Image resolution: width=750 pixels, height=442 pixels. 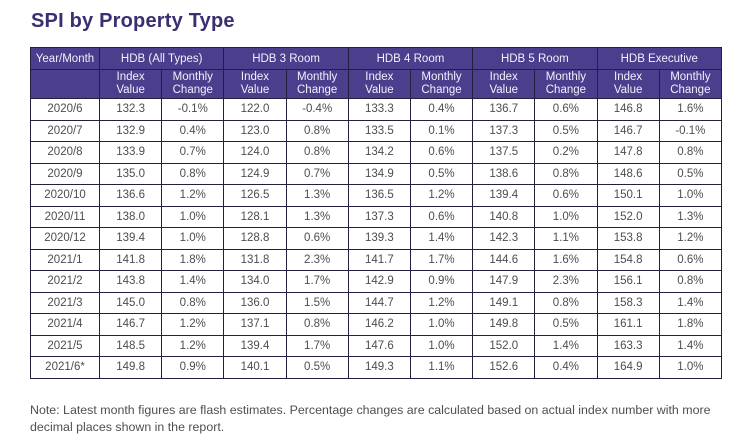 What do you see at coordinates (255, 130) in the screenshot?
I see `cell-index-value: 123.0` at bounding box center [255, 130].